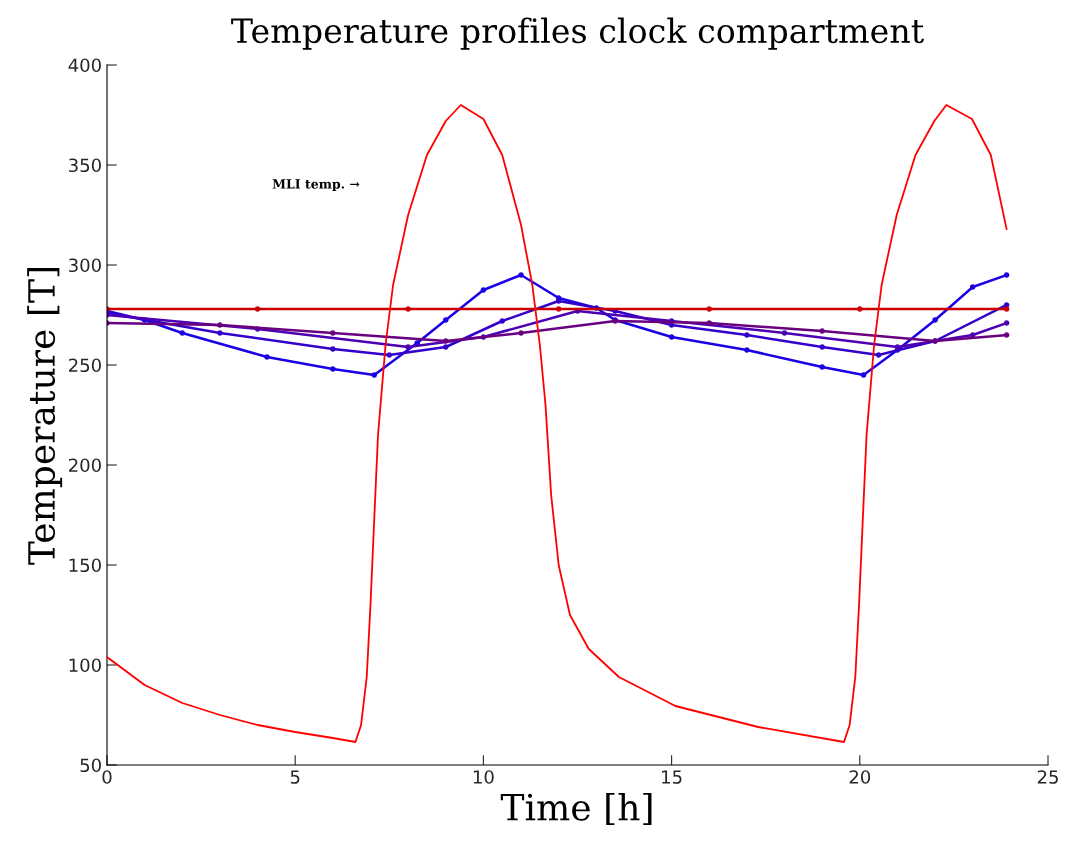  Describe the element at coordinates (85, 265) in the screenshot. I see `y-tick-label: 300` at that location.